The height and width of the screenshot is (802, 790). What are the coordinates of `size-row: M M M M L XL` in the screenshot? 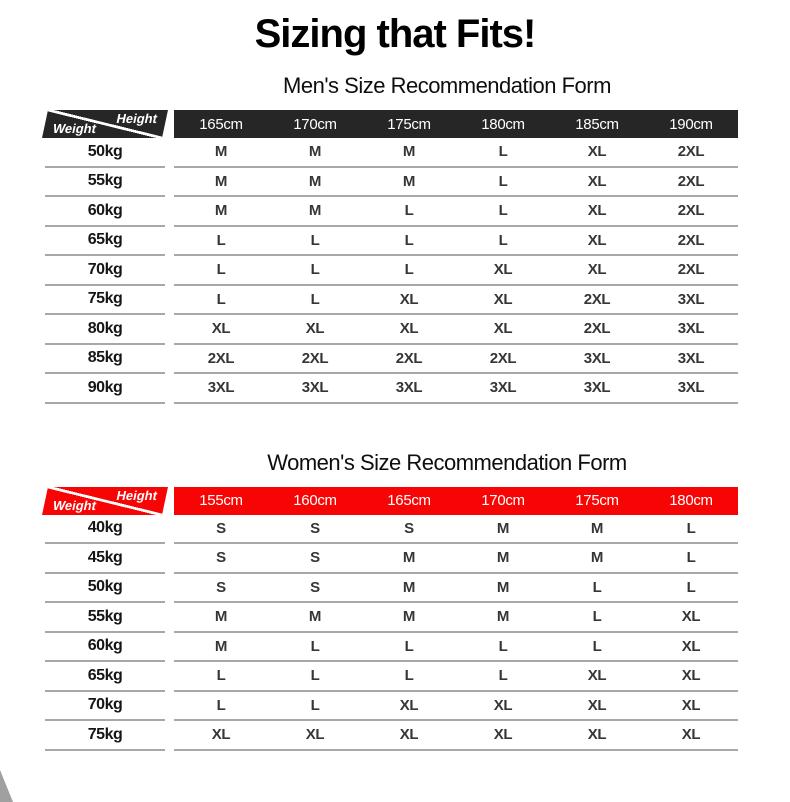 It's located at (456, 618).